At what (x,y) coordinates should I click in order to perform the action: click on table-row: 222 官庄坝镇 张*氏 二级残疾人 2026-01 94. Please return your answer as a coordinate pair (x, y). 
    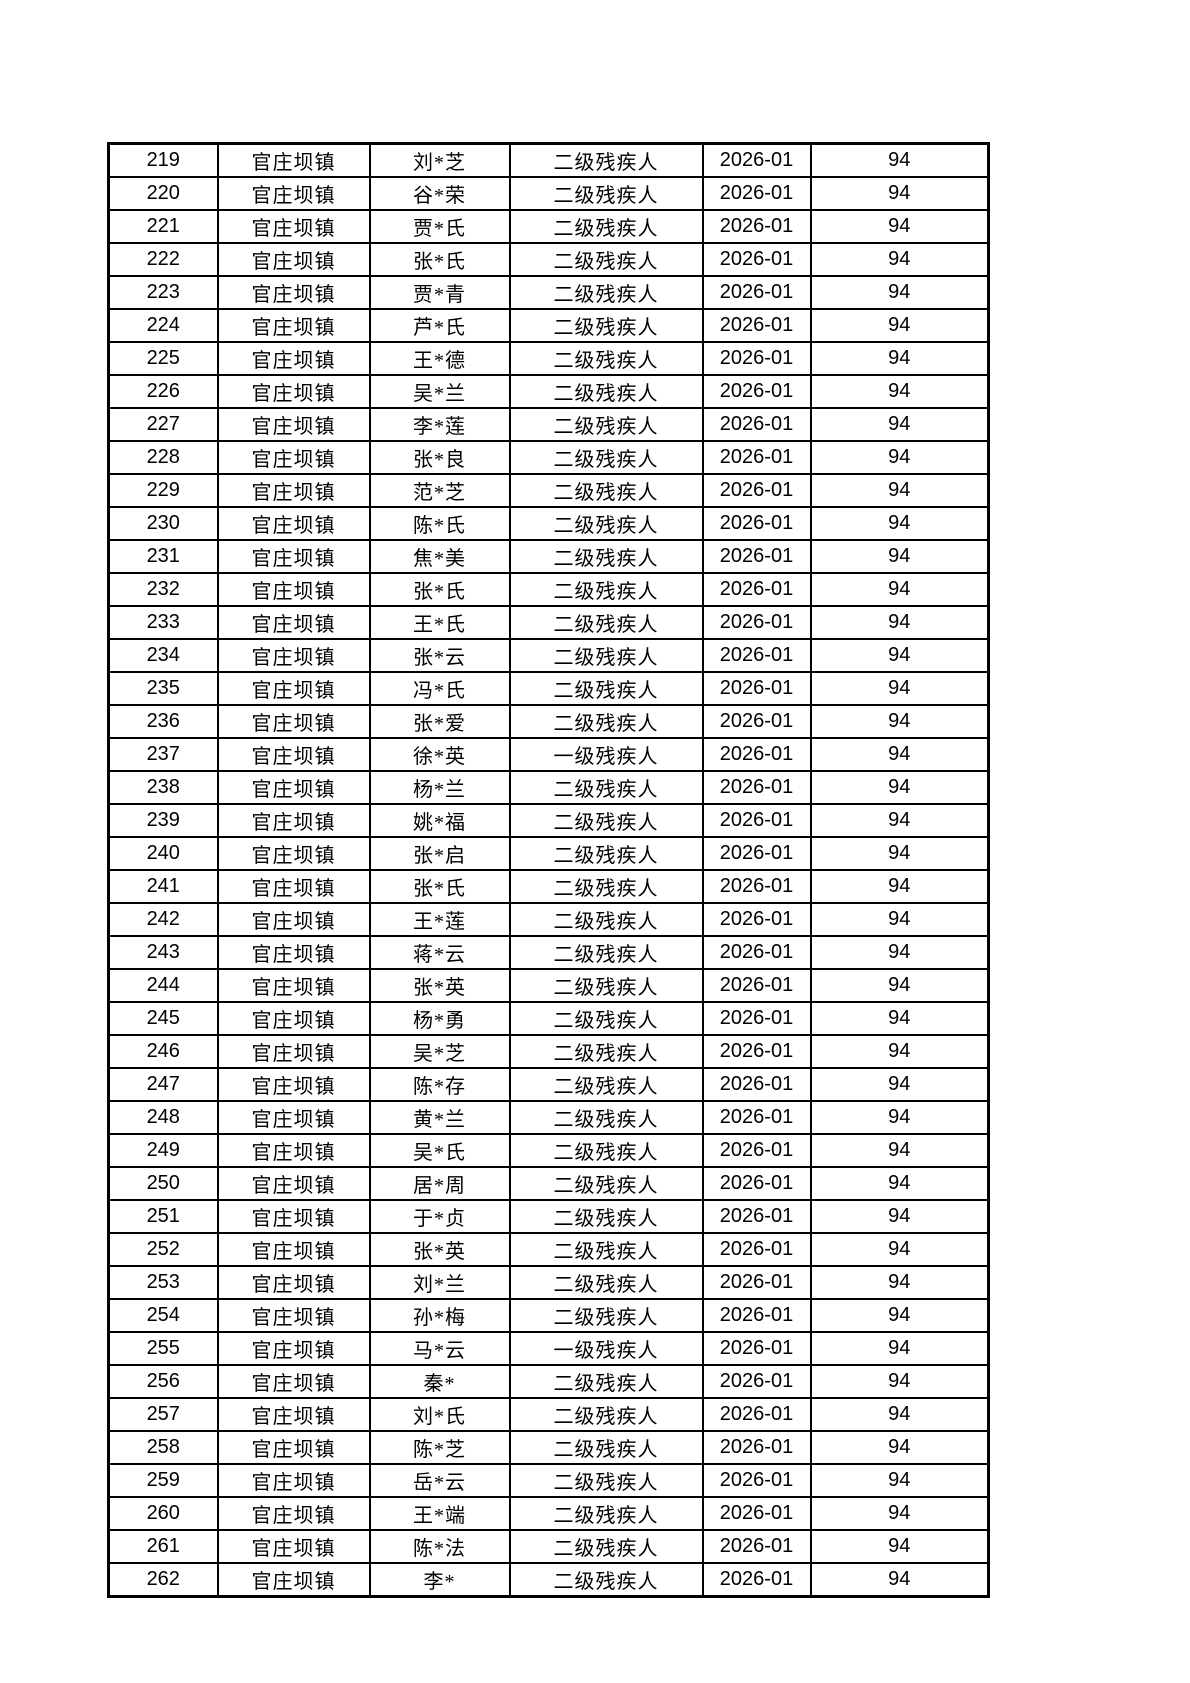
    Looking at the image, I should click on (548, 259).